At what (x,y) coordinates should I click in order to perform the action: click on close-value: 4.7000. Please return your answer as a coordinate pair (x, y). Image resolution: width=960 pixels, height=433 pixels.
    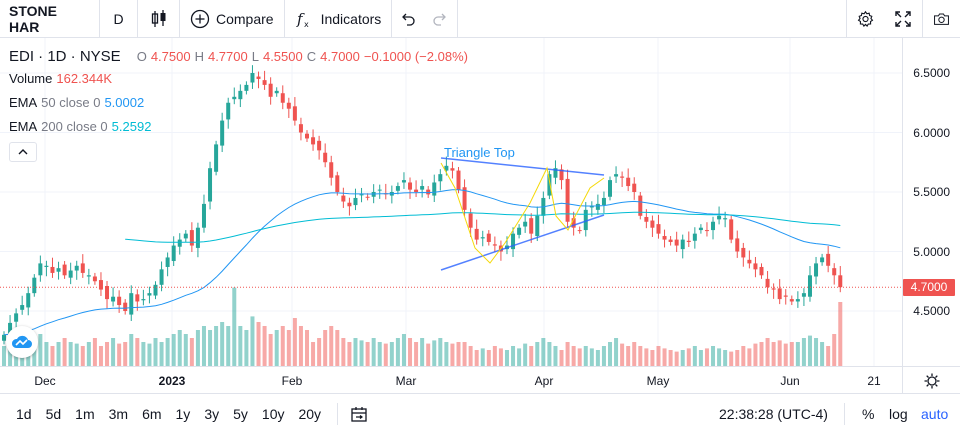
    Looking at the image, I should click on (340, 56).